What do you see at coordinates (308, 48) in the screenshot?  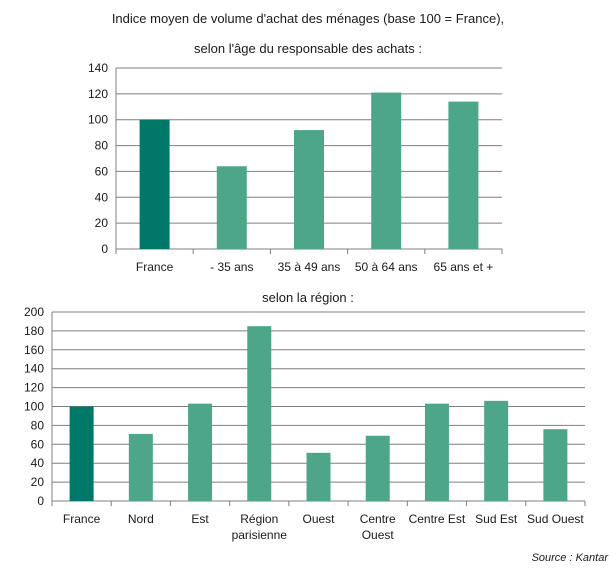 I see `chart1-title: selon l'âge du responsable des achats :` at bounding box center [308, 48].